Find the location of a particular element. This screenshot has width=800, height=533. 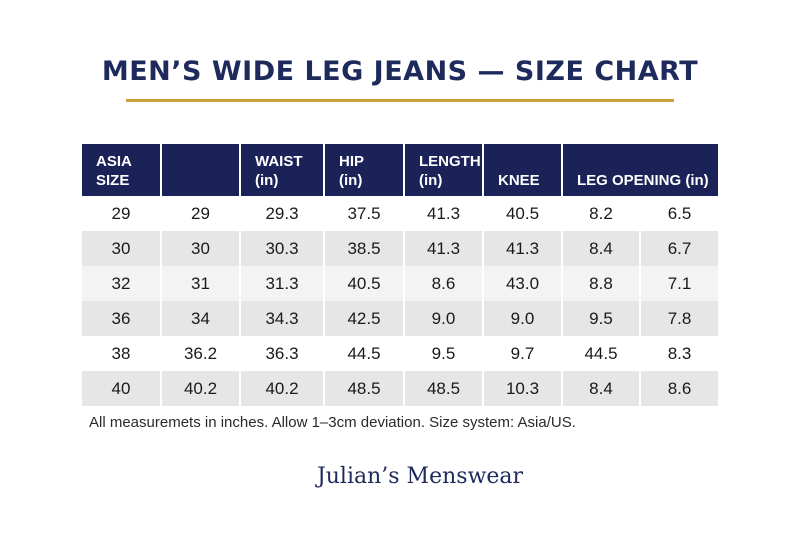

table-cell: 9.7 is located at coordinates (523, 353).